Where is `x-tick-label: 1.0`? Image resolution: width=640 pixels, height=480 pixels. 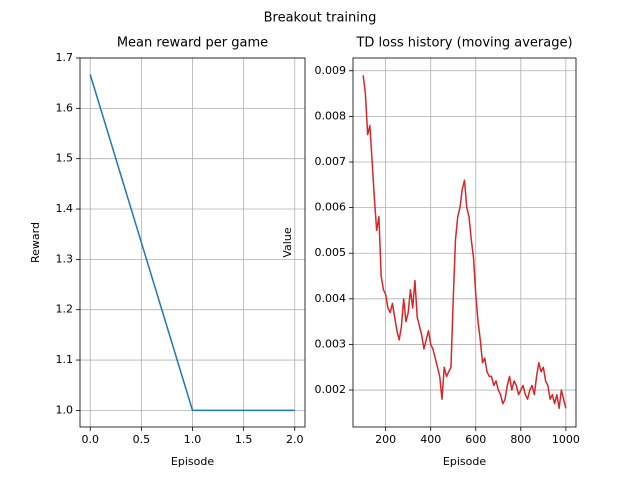
x-tick-label: 1.0 is located at coordinates (193, 439).